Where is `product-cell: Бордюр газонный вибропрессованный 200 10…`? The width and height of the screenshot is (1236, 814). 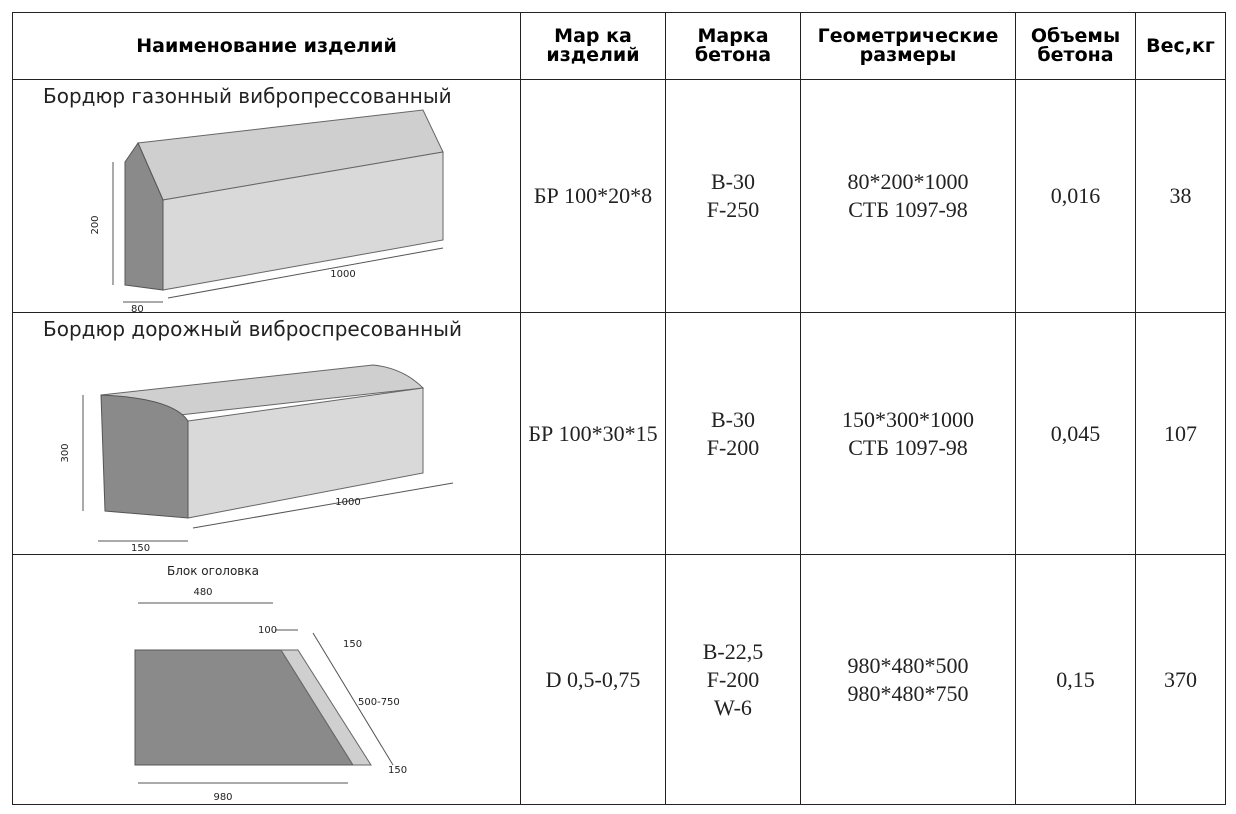
product-cell: Бордюр газонный вибропрессованный 200 10… is located at coordinates (266, 196).